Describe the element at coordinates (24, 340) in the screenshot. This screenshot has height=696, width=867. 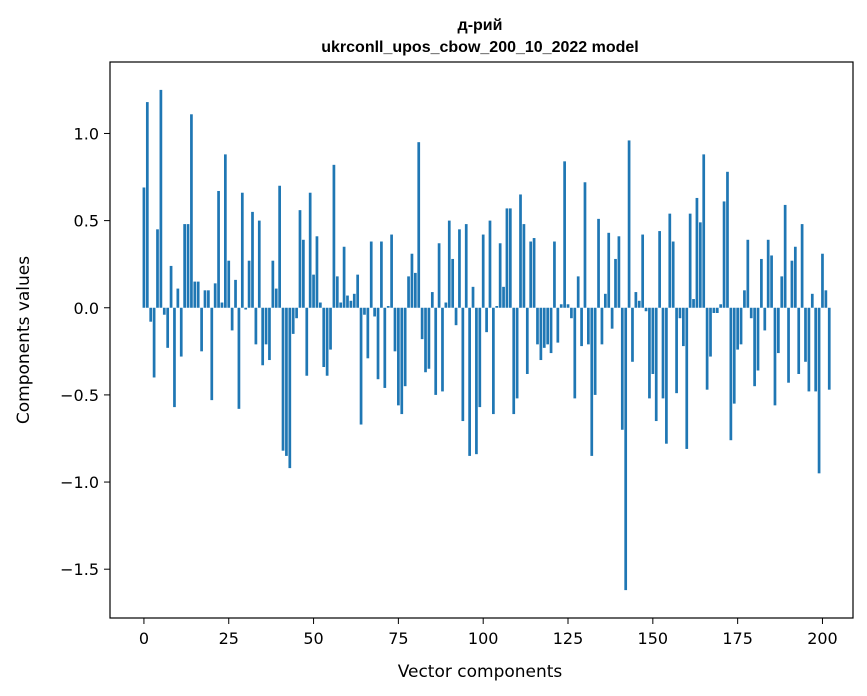
I see `y-axis-label: Components values` at that location.